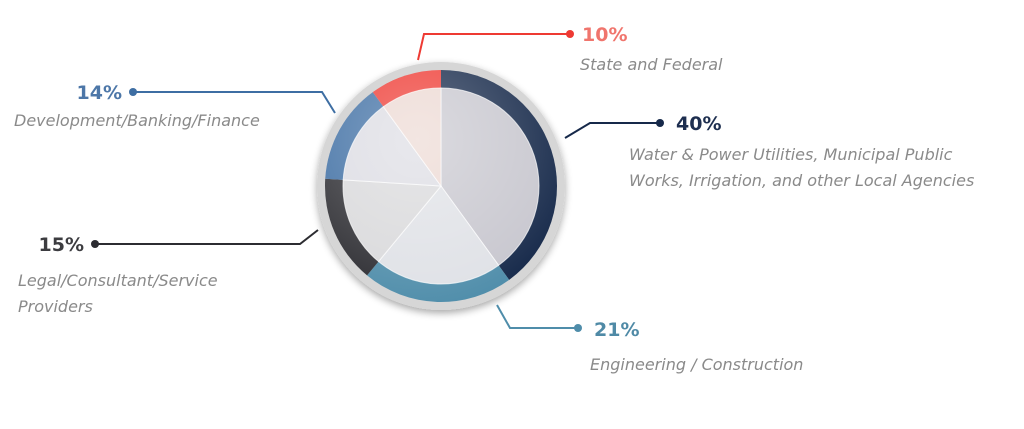  I want to click on slice-category-label-5-line-1: State and Federal, so click(651, 64).